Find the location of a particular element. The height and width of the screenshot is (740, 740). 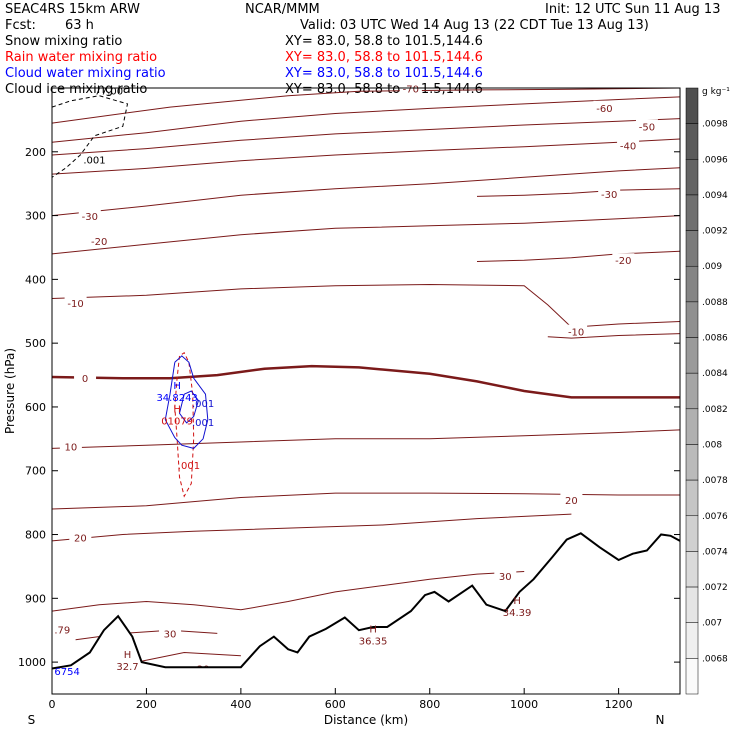

y-tick-label: 300 is located at coordinates (35, 216).